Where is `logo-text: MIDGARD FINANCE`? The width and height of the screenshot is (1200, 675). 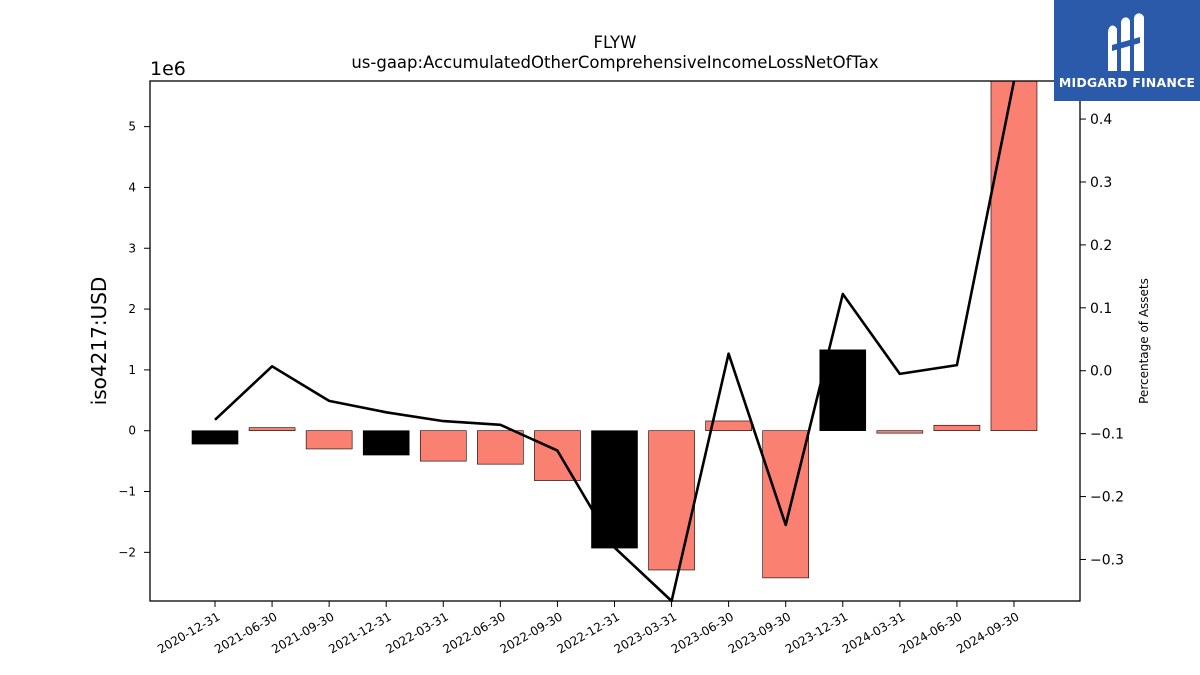
logo-text: MIDGARD FINANCE is located at coordinates (1127, 82).